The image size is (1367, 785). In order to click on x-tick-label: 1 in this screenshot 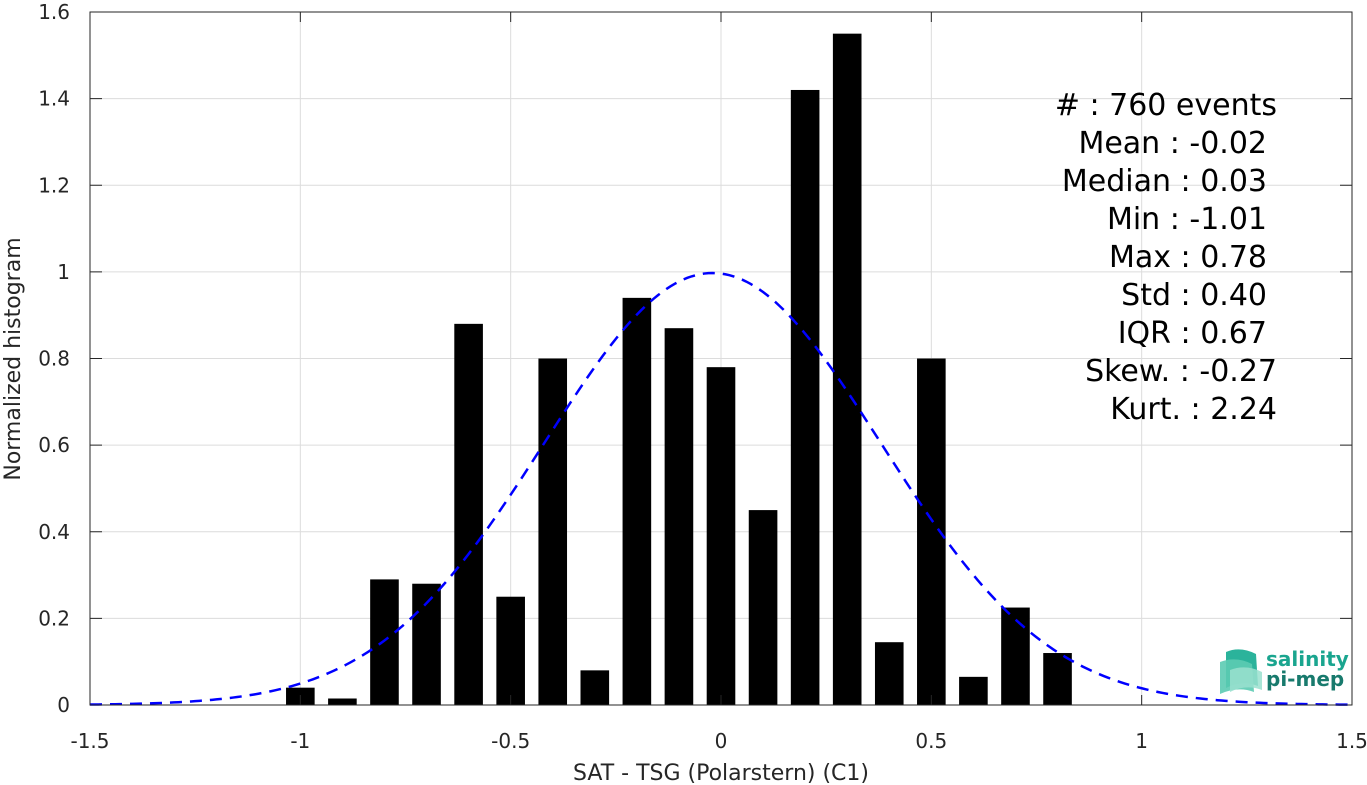, I will do `click(1141, 741)`.